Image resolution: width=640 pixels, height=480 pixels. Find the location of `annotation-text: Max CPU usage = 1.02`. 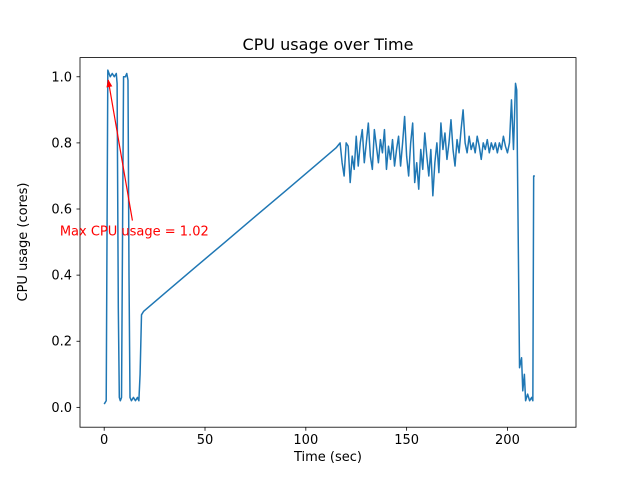

annotation-text: Max CPU usage = 1.02 is located at coordinates (134, 231).